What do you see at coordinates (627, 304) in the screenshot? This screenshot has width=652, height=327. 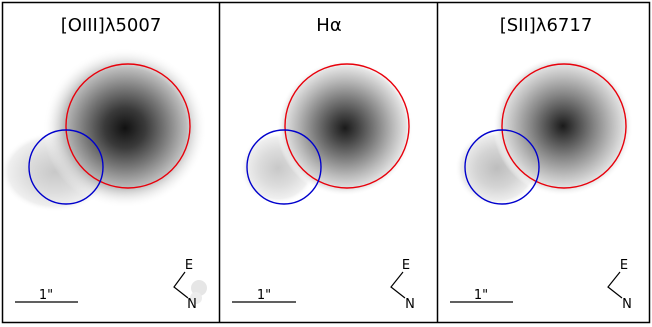 I see `panel-sii-compass-north: N` at bounding box center [627, 304].